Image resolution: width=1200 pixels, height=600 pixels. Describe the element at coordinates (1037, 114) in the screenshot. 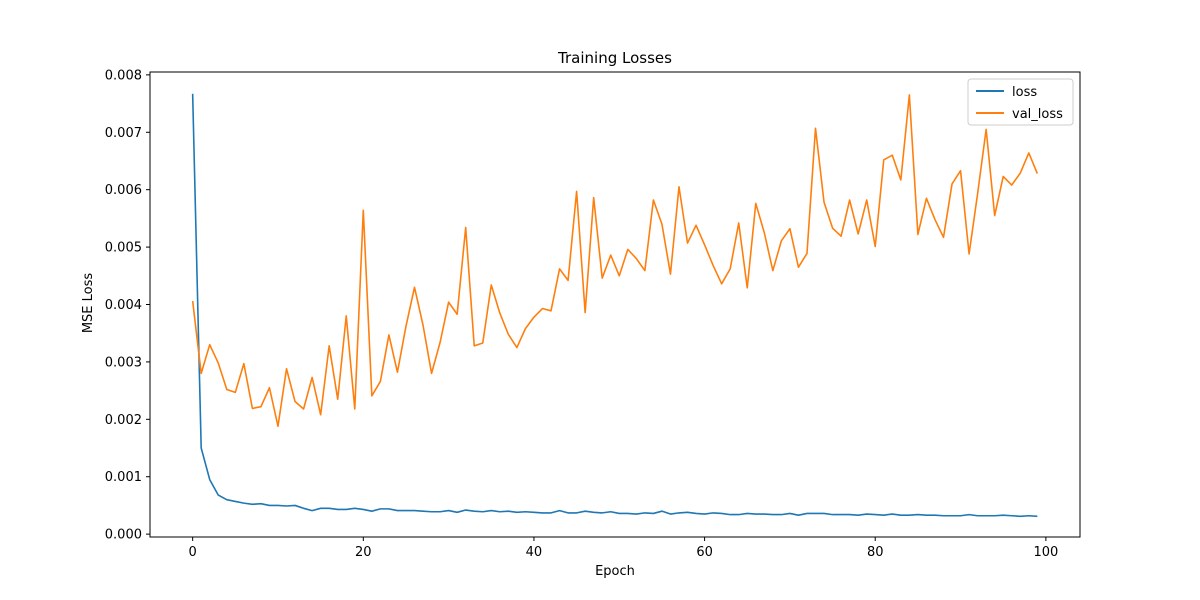

I see `legend-label-val-loss: val_loss` at that location.